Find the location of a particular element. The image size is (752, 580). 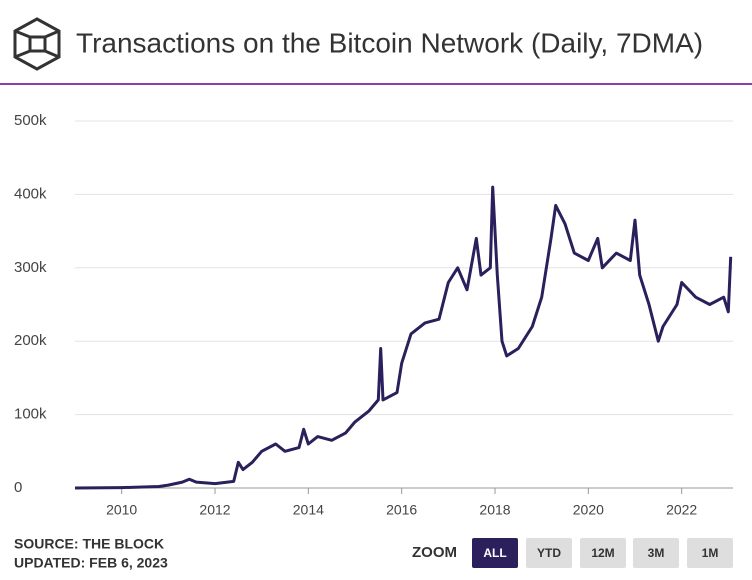

logo-square is located at coordinates (37, 44).